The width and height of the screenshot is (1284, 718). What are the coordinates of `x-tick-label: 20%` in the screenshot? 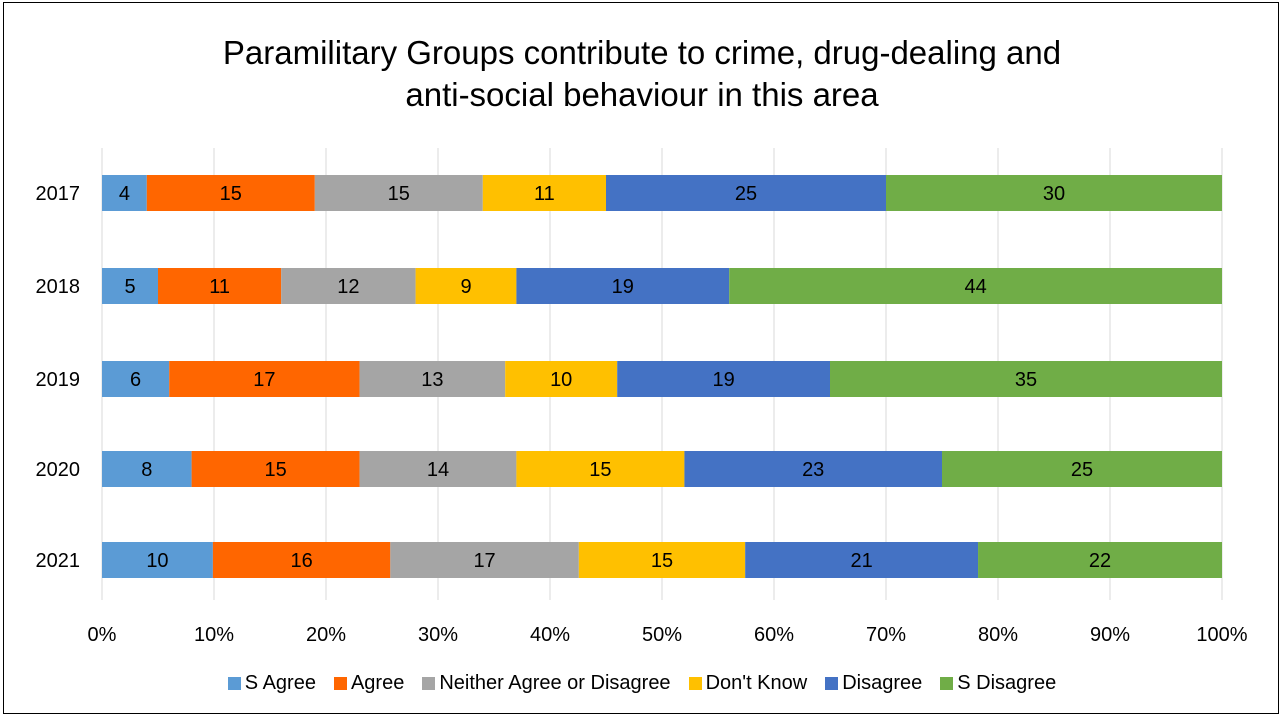 It's located at (326, 635).